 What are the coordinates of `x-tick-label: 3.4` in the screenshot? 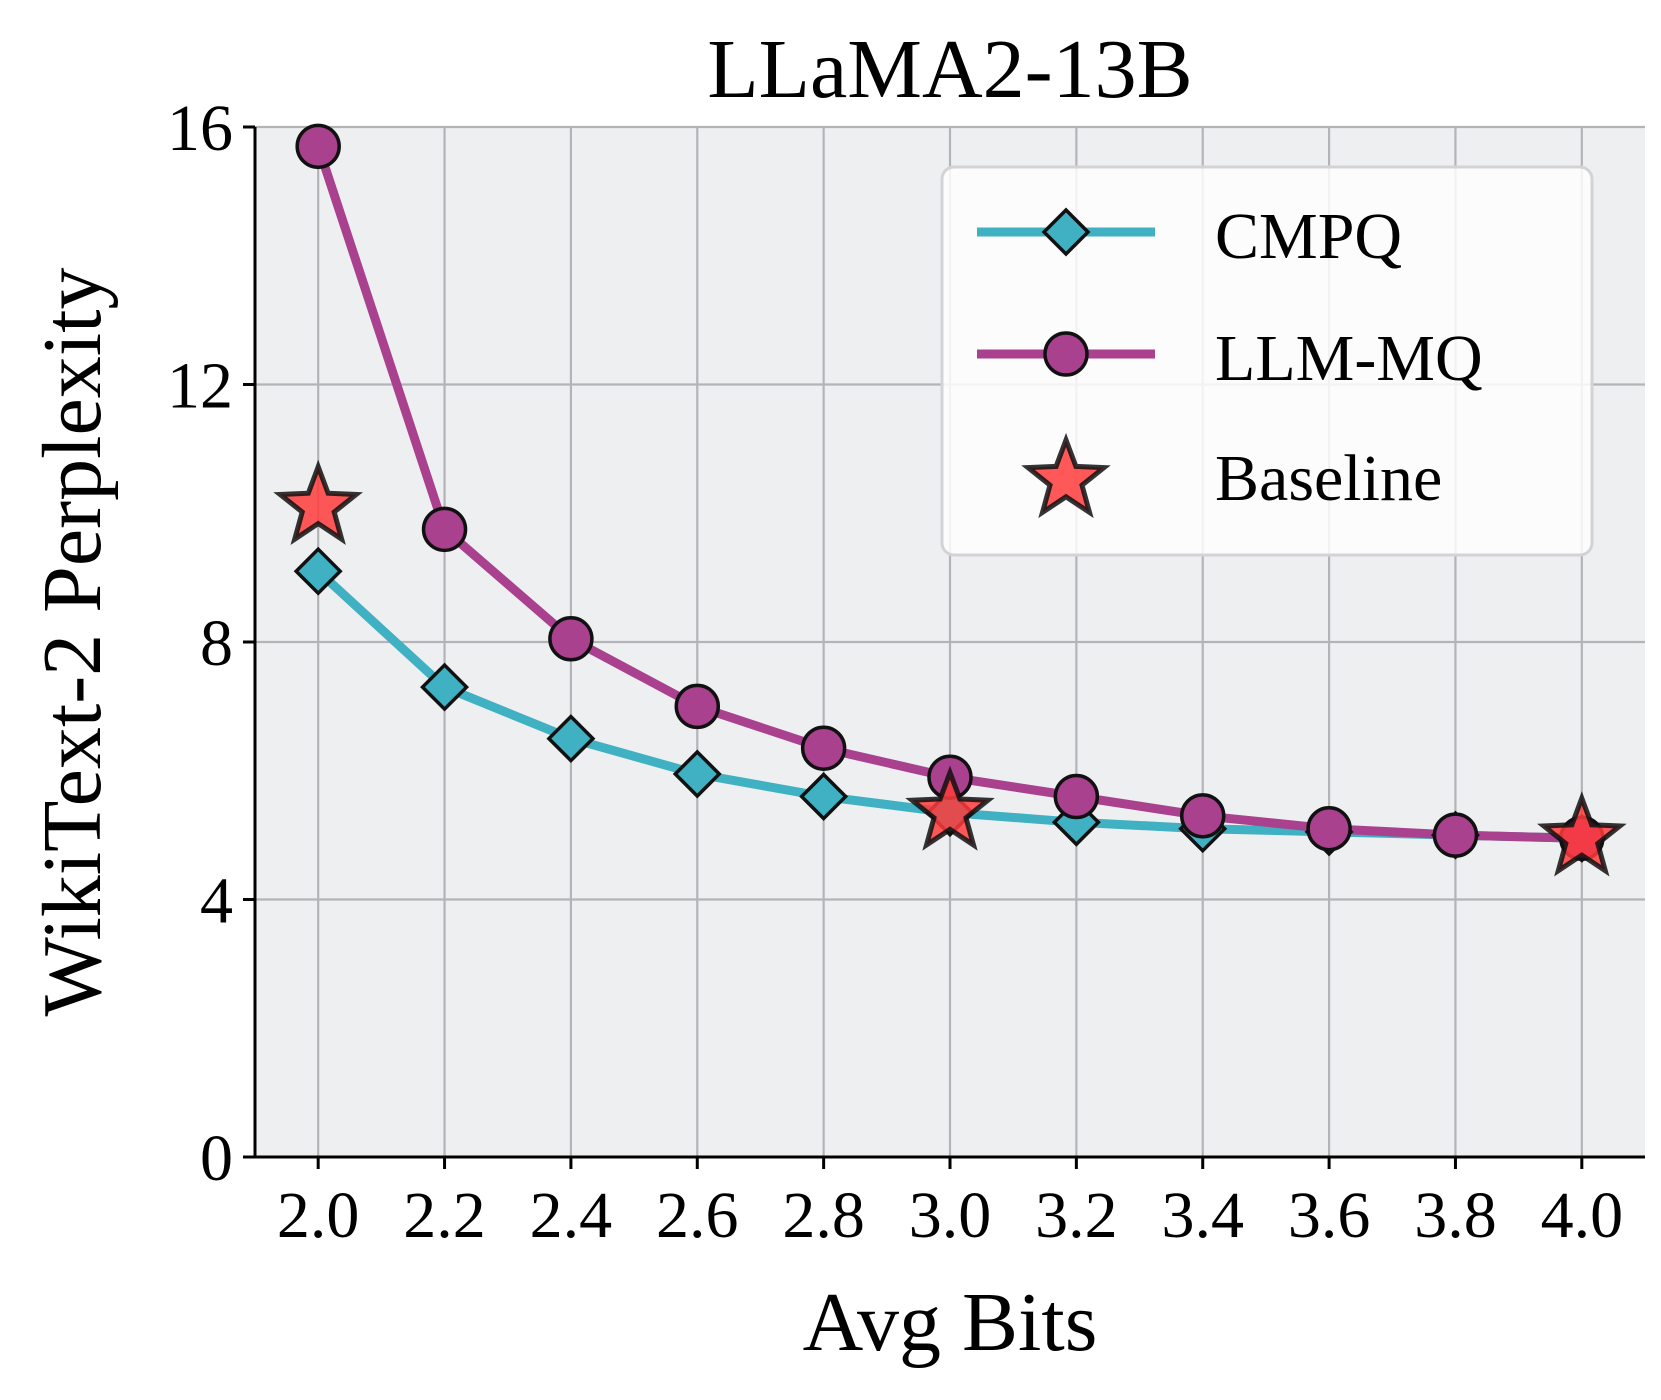 It's located at (1202, 1215).